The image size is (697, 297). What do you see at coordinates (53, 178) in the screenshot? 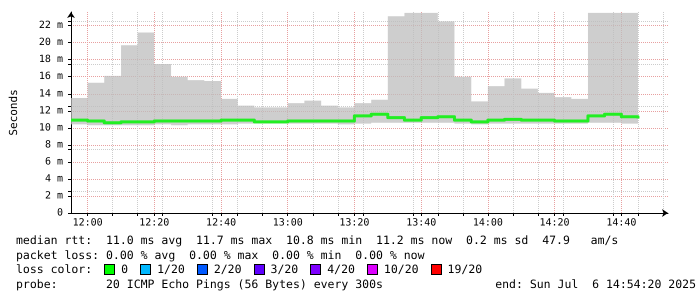
I see `y-tick-label: 4 m` at bounding box center [53, 178].